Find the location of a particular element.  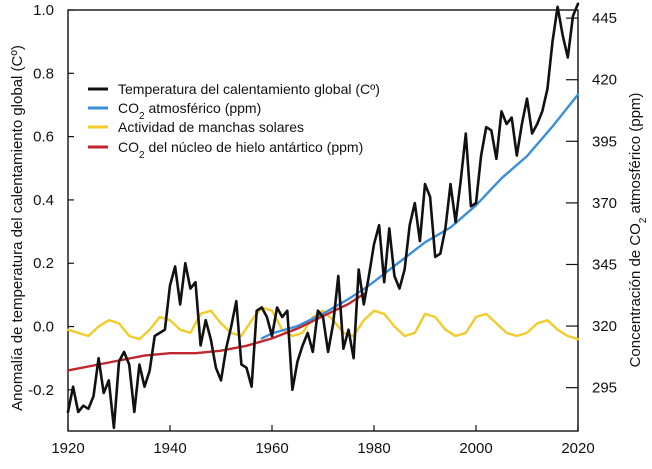

y-tick-label: -0.2 is located at coordinates (41, 390).